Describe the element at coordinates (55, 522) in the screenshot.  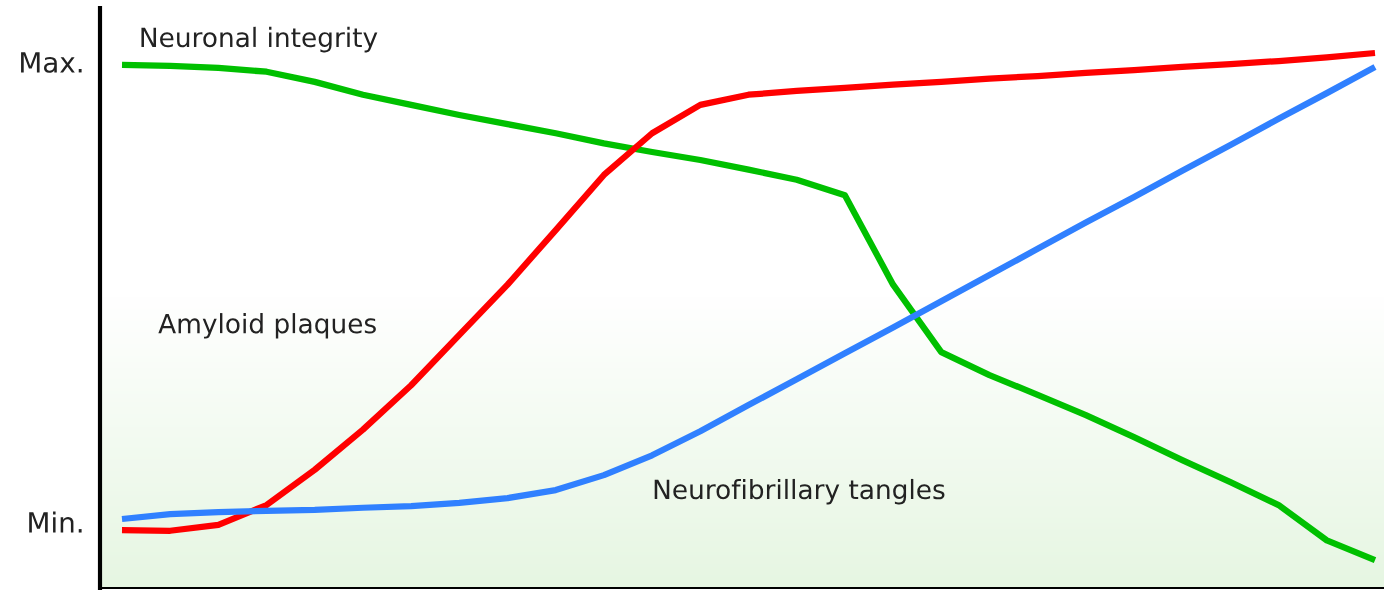
I see `text: Min.` at that location.